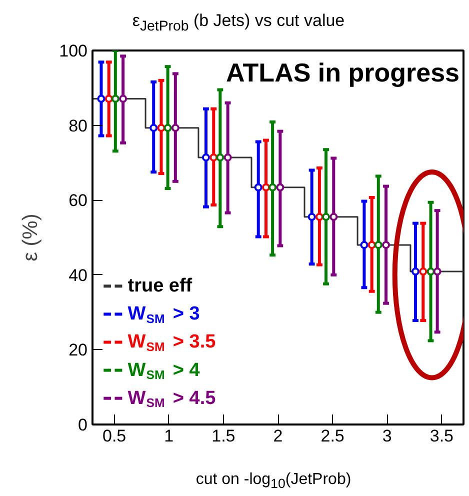 The width and height of the screenshot is (469, 496). What do you see at coordinates (78, 126) in the screenshot?
I see `y-tick-label: 80` at bounding box center [78, 126].